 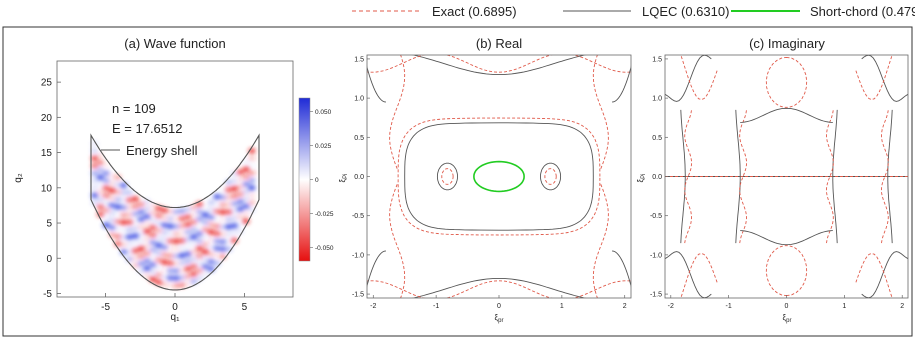 I want to click on exact-vertical-branch, so click(x=885, y=176).